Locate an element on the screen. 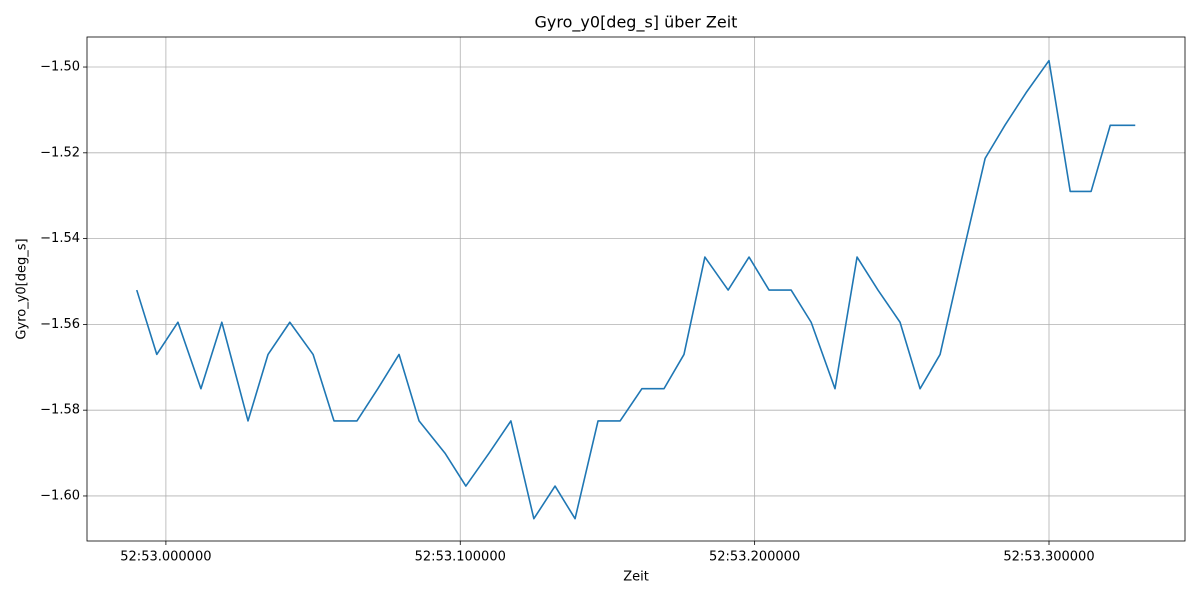 This screenshot has height=600, width=1200. chart-title: Gyro_y0[deg_s] über Zeit is located at coordinates (636, 23).